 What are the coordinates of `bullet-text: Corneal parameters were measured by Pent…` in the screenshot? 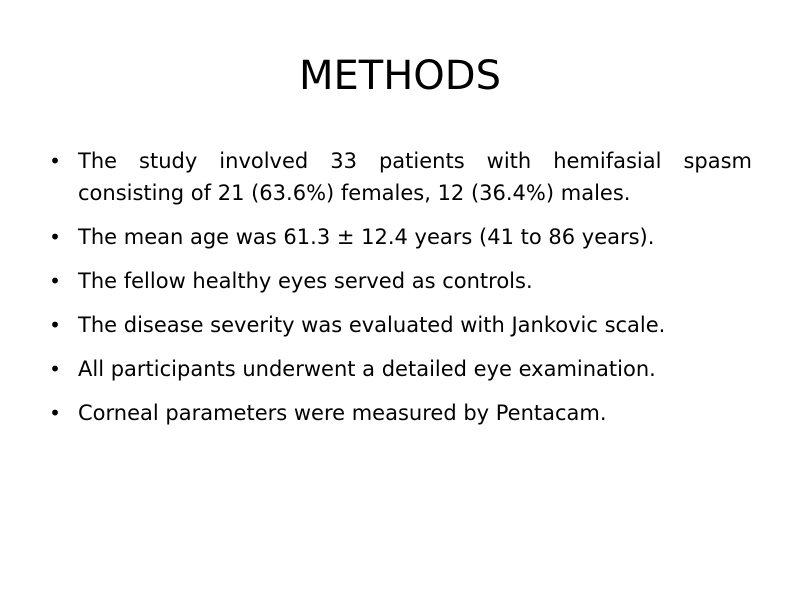 It's located at (342, 413).